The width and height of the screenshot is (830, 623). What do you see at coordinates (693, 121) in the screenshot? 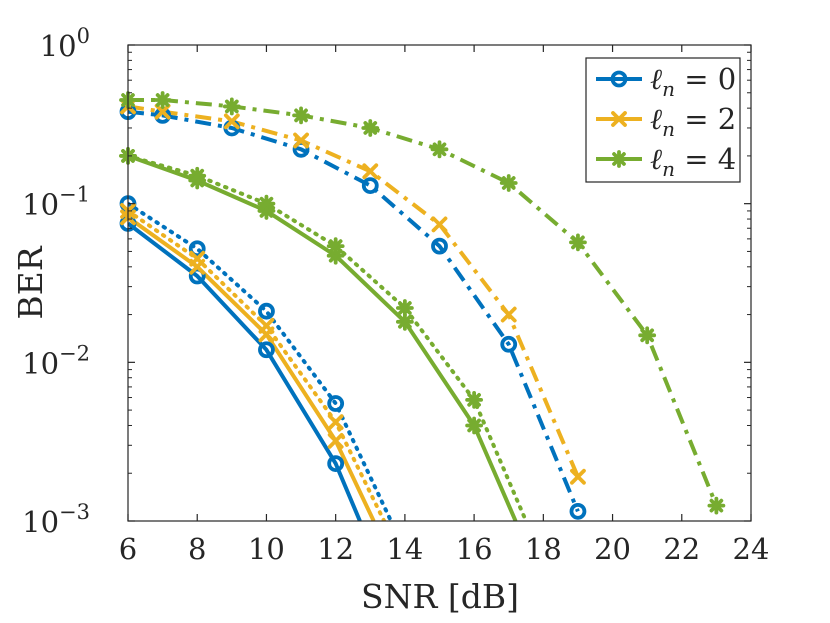
I see `legend-label-1: ℓn = 2` at bounding box center [693, 121].